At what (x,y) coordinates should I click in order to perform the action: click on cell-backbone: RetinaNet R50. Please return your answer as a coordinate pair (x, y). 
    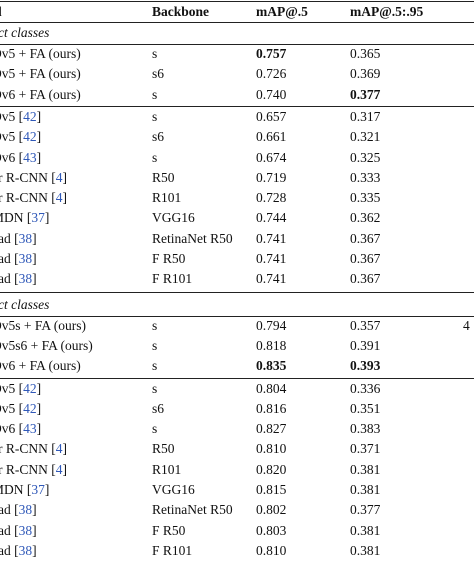
    Looking at the image, I should click on (192, 510).